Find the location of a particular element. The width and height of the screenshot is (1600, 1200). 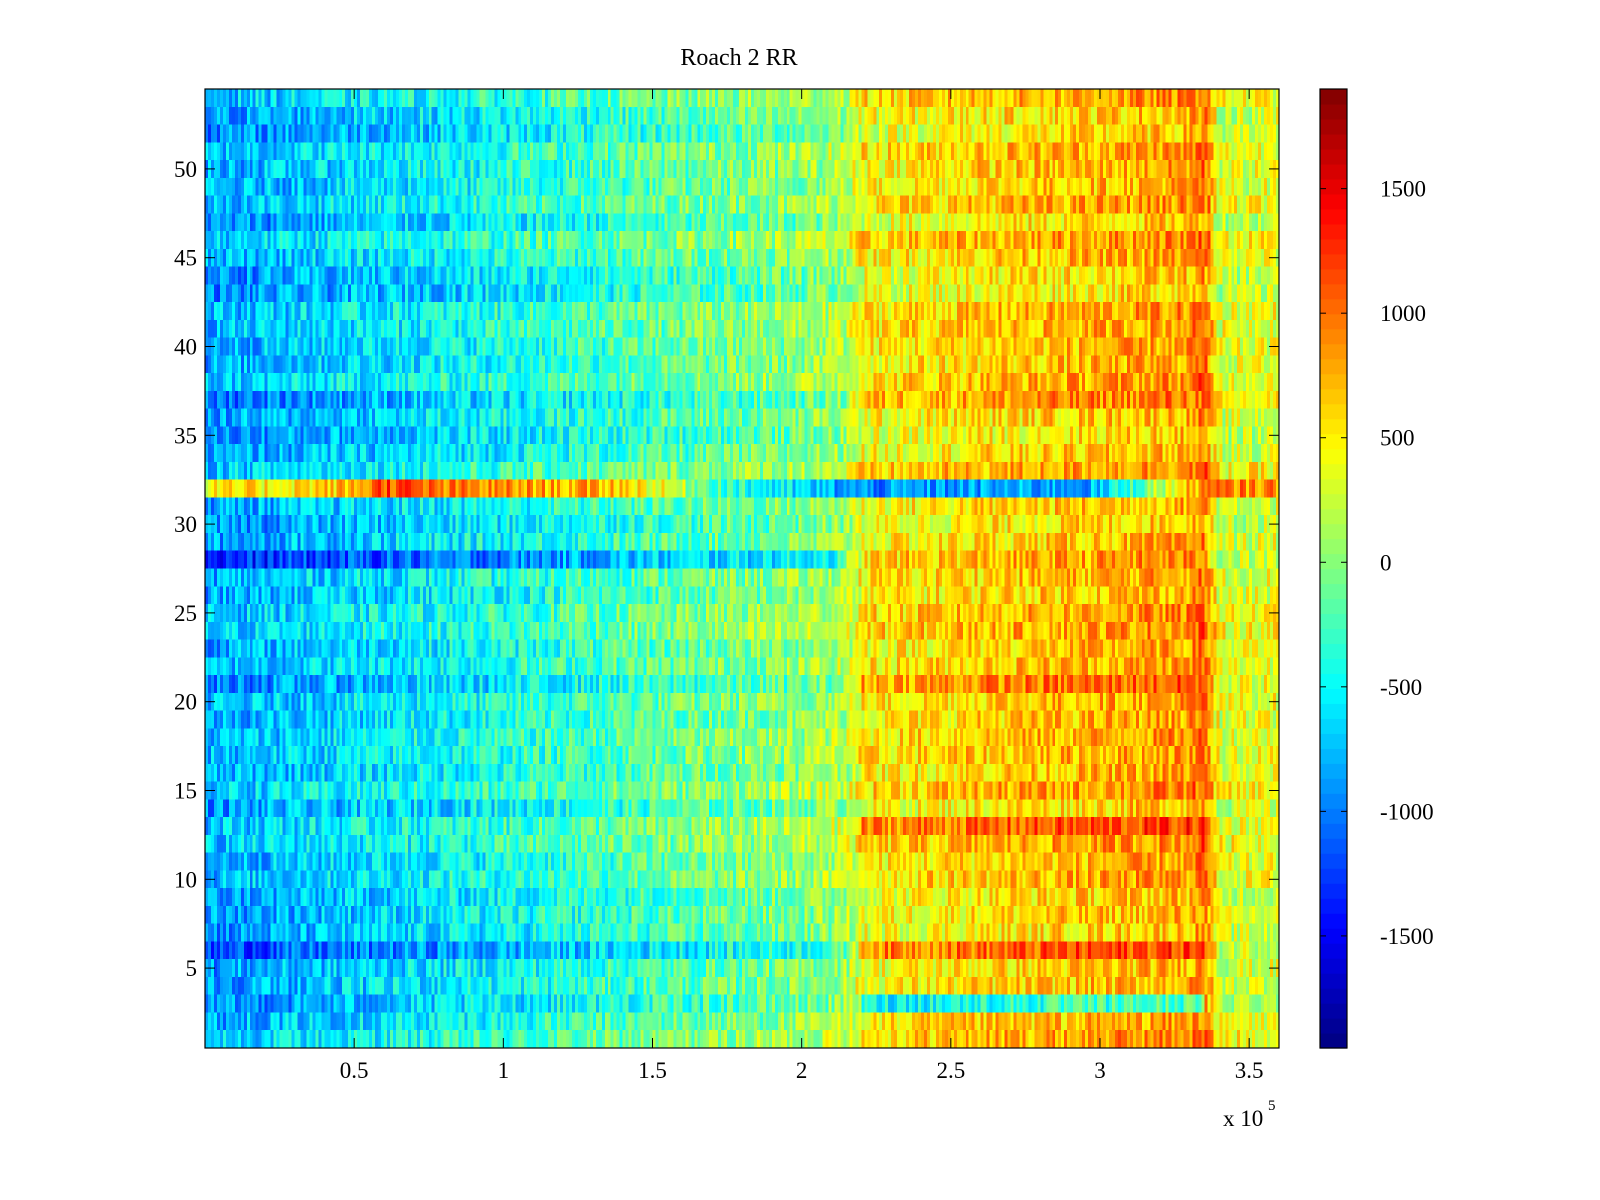

x-tick-label: 1 is located at coordinates (504, 1070).